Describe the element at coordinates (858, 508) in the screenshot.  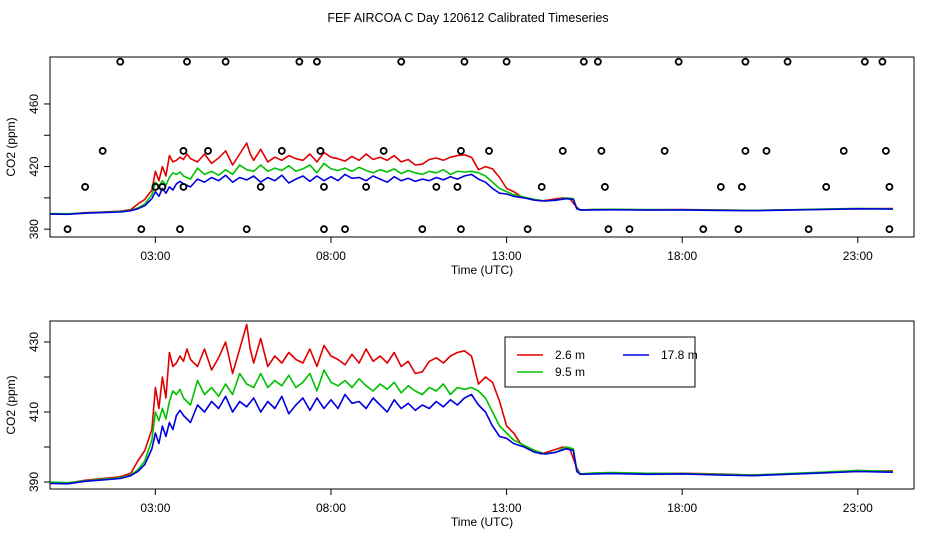
I see `bottom-x-tick-label: 23:00` at that location.